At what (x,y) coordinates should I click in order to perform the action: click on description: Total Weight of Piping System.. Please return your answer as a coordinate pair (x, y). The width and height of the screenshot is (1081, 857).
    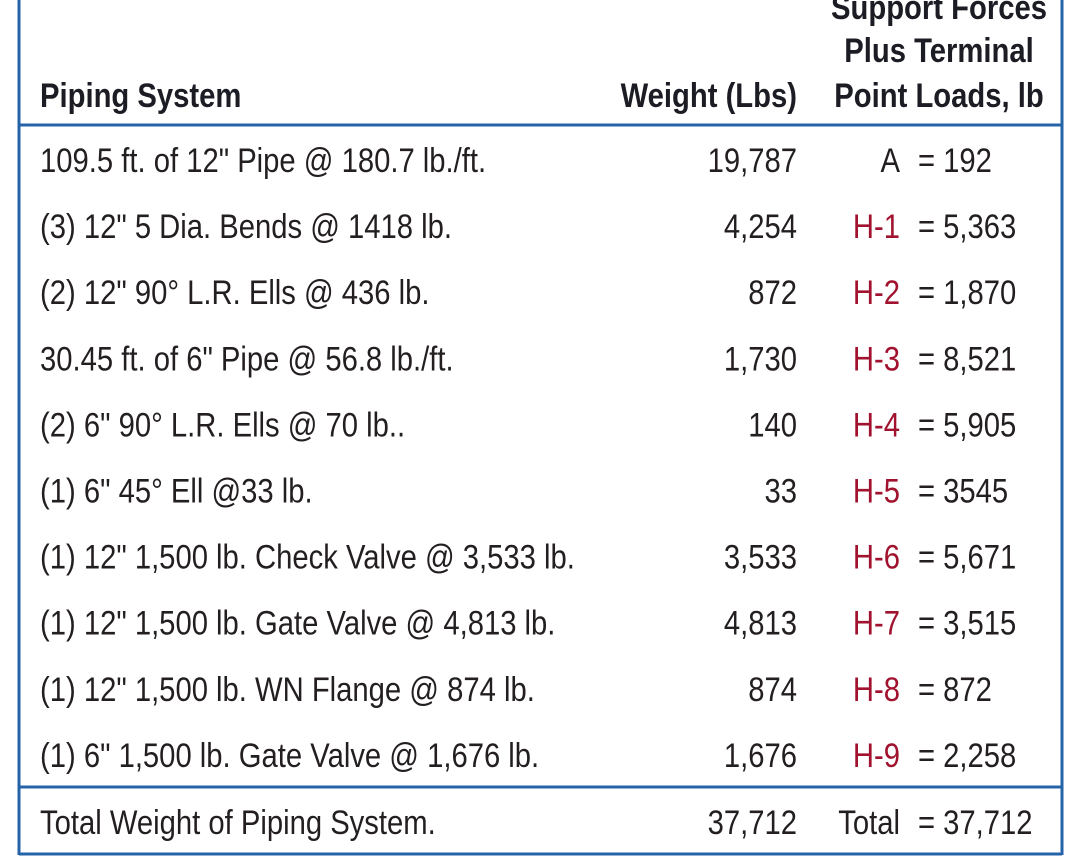
    Looking at the image, I should click on (238, 822).